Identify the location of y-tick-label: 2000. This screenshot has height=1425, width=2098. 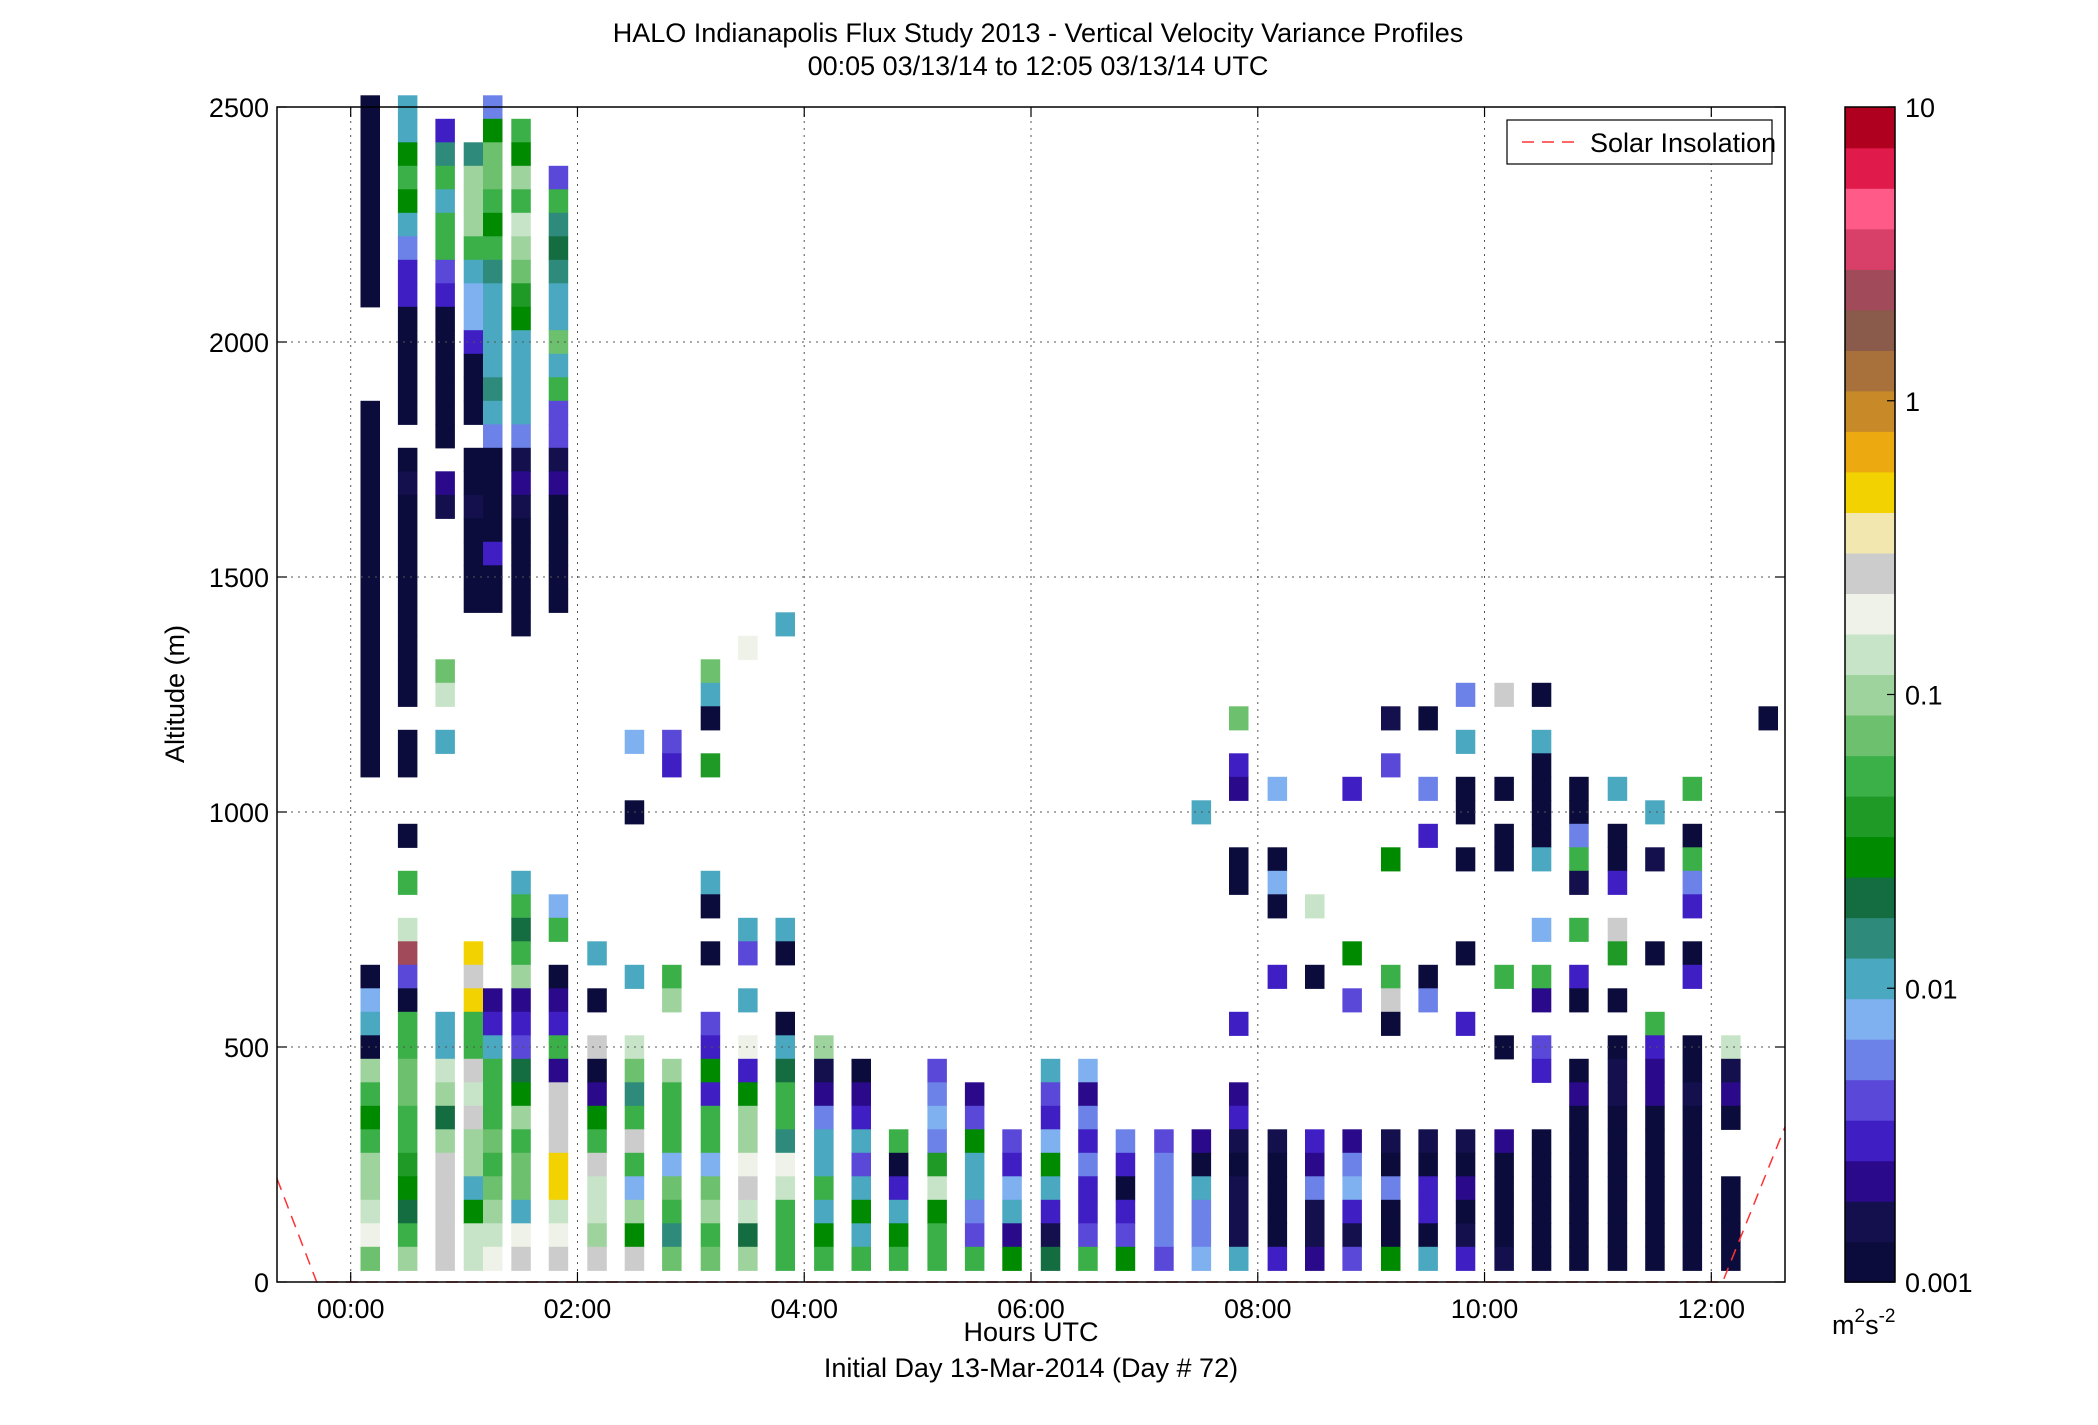
(239, 343).